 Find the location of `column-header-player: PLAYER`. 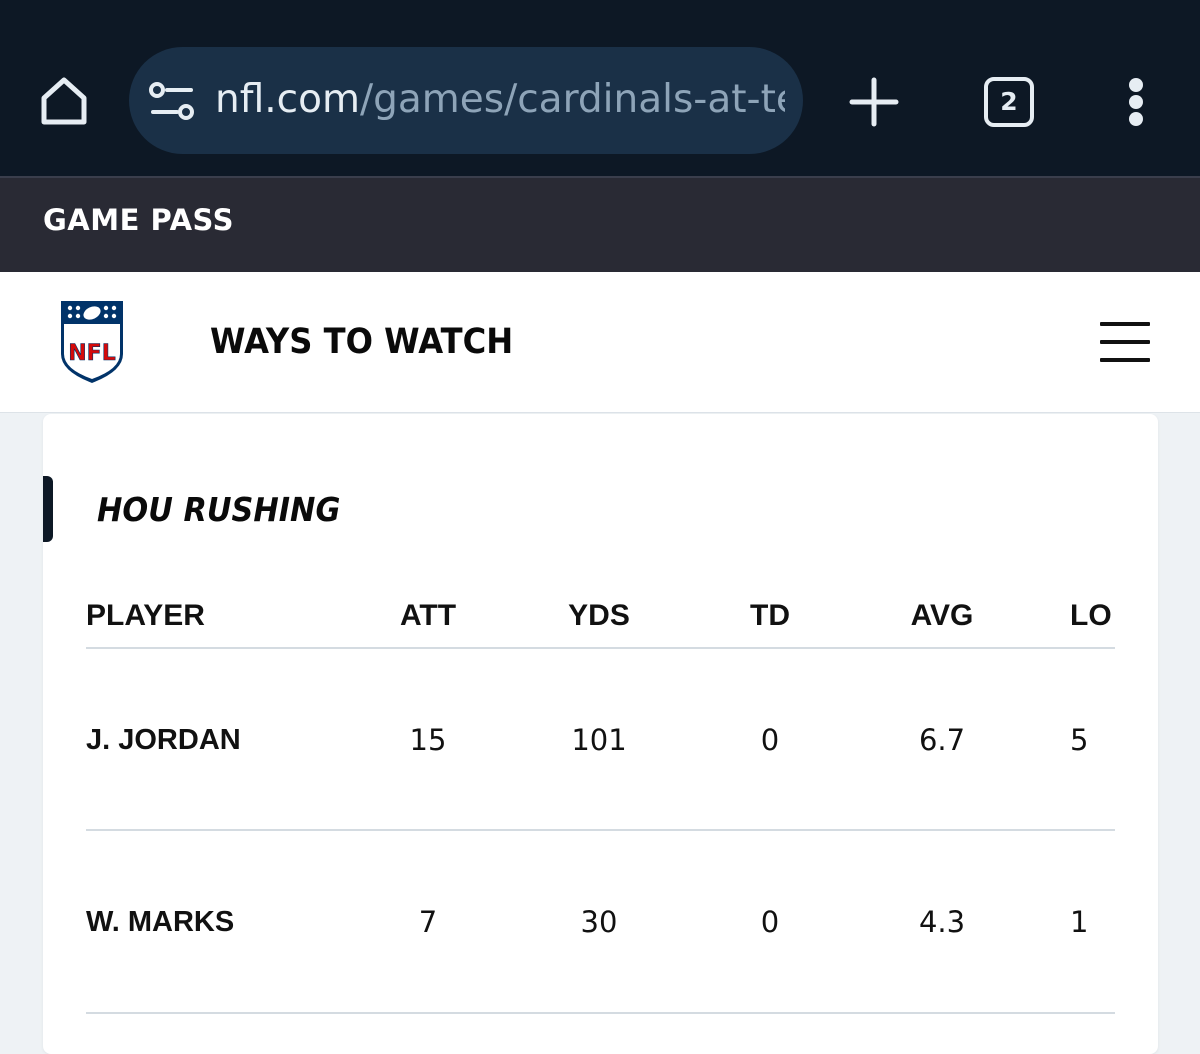

column-header-player: PLAYER is located at coordinates (145, 615).